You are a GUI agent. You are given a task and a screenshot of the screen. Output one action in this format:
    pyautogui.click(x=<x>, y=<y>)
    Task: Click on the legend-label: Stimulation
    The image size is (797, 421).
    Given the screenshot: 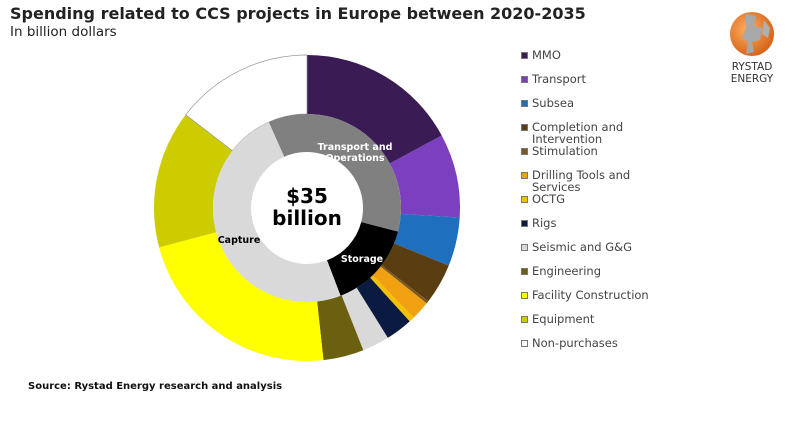 What is the action you would take?
    pyautogui.click(x=565, y=151)
    